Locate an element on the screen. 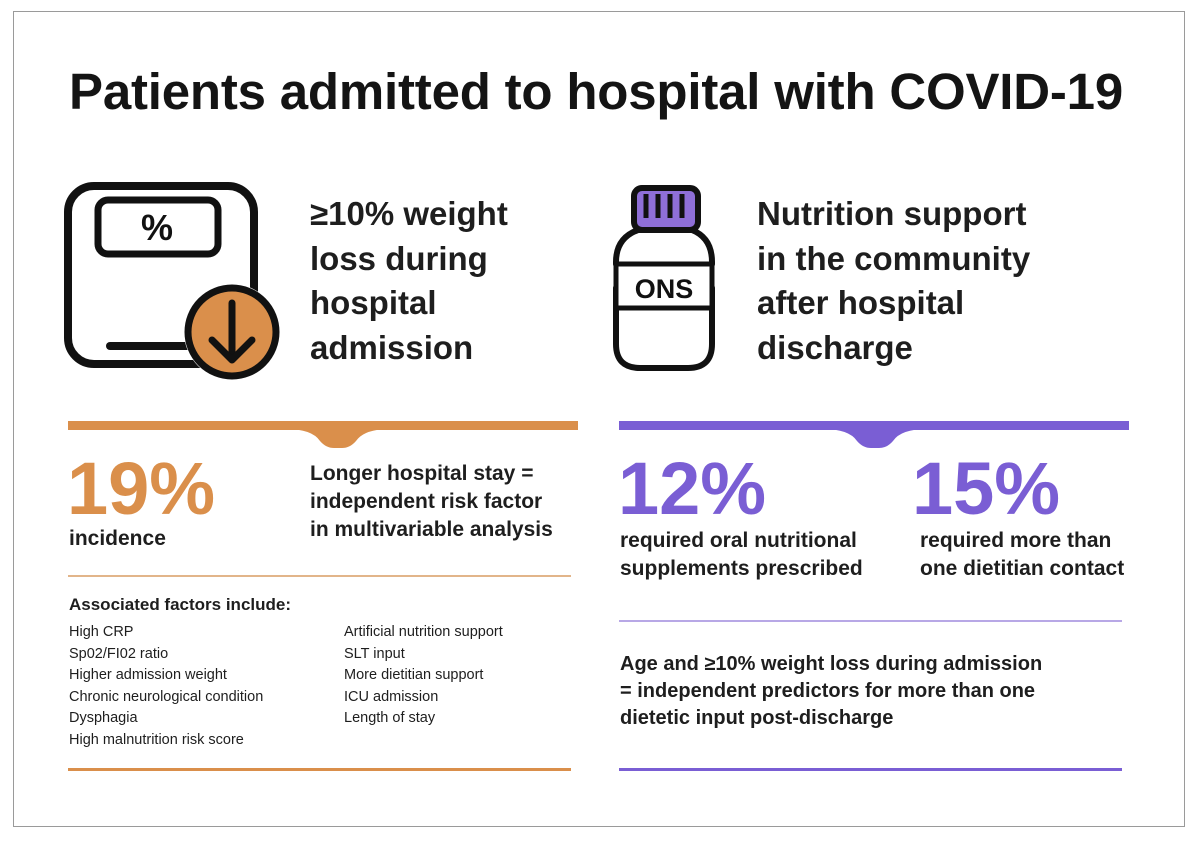 Image resolution: width=1200 pixels, height=844 pixels. left-heading-line: ≥10% weight is located at coordinates (409, 213).